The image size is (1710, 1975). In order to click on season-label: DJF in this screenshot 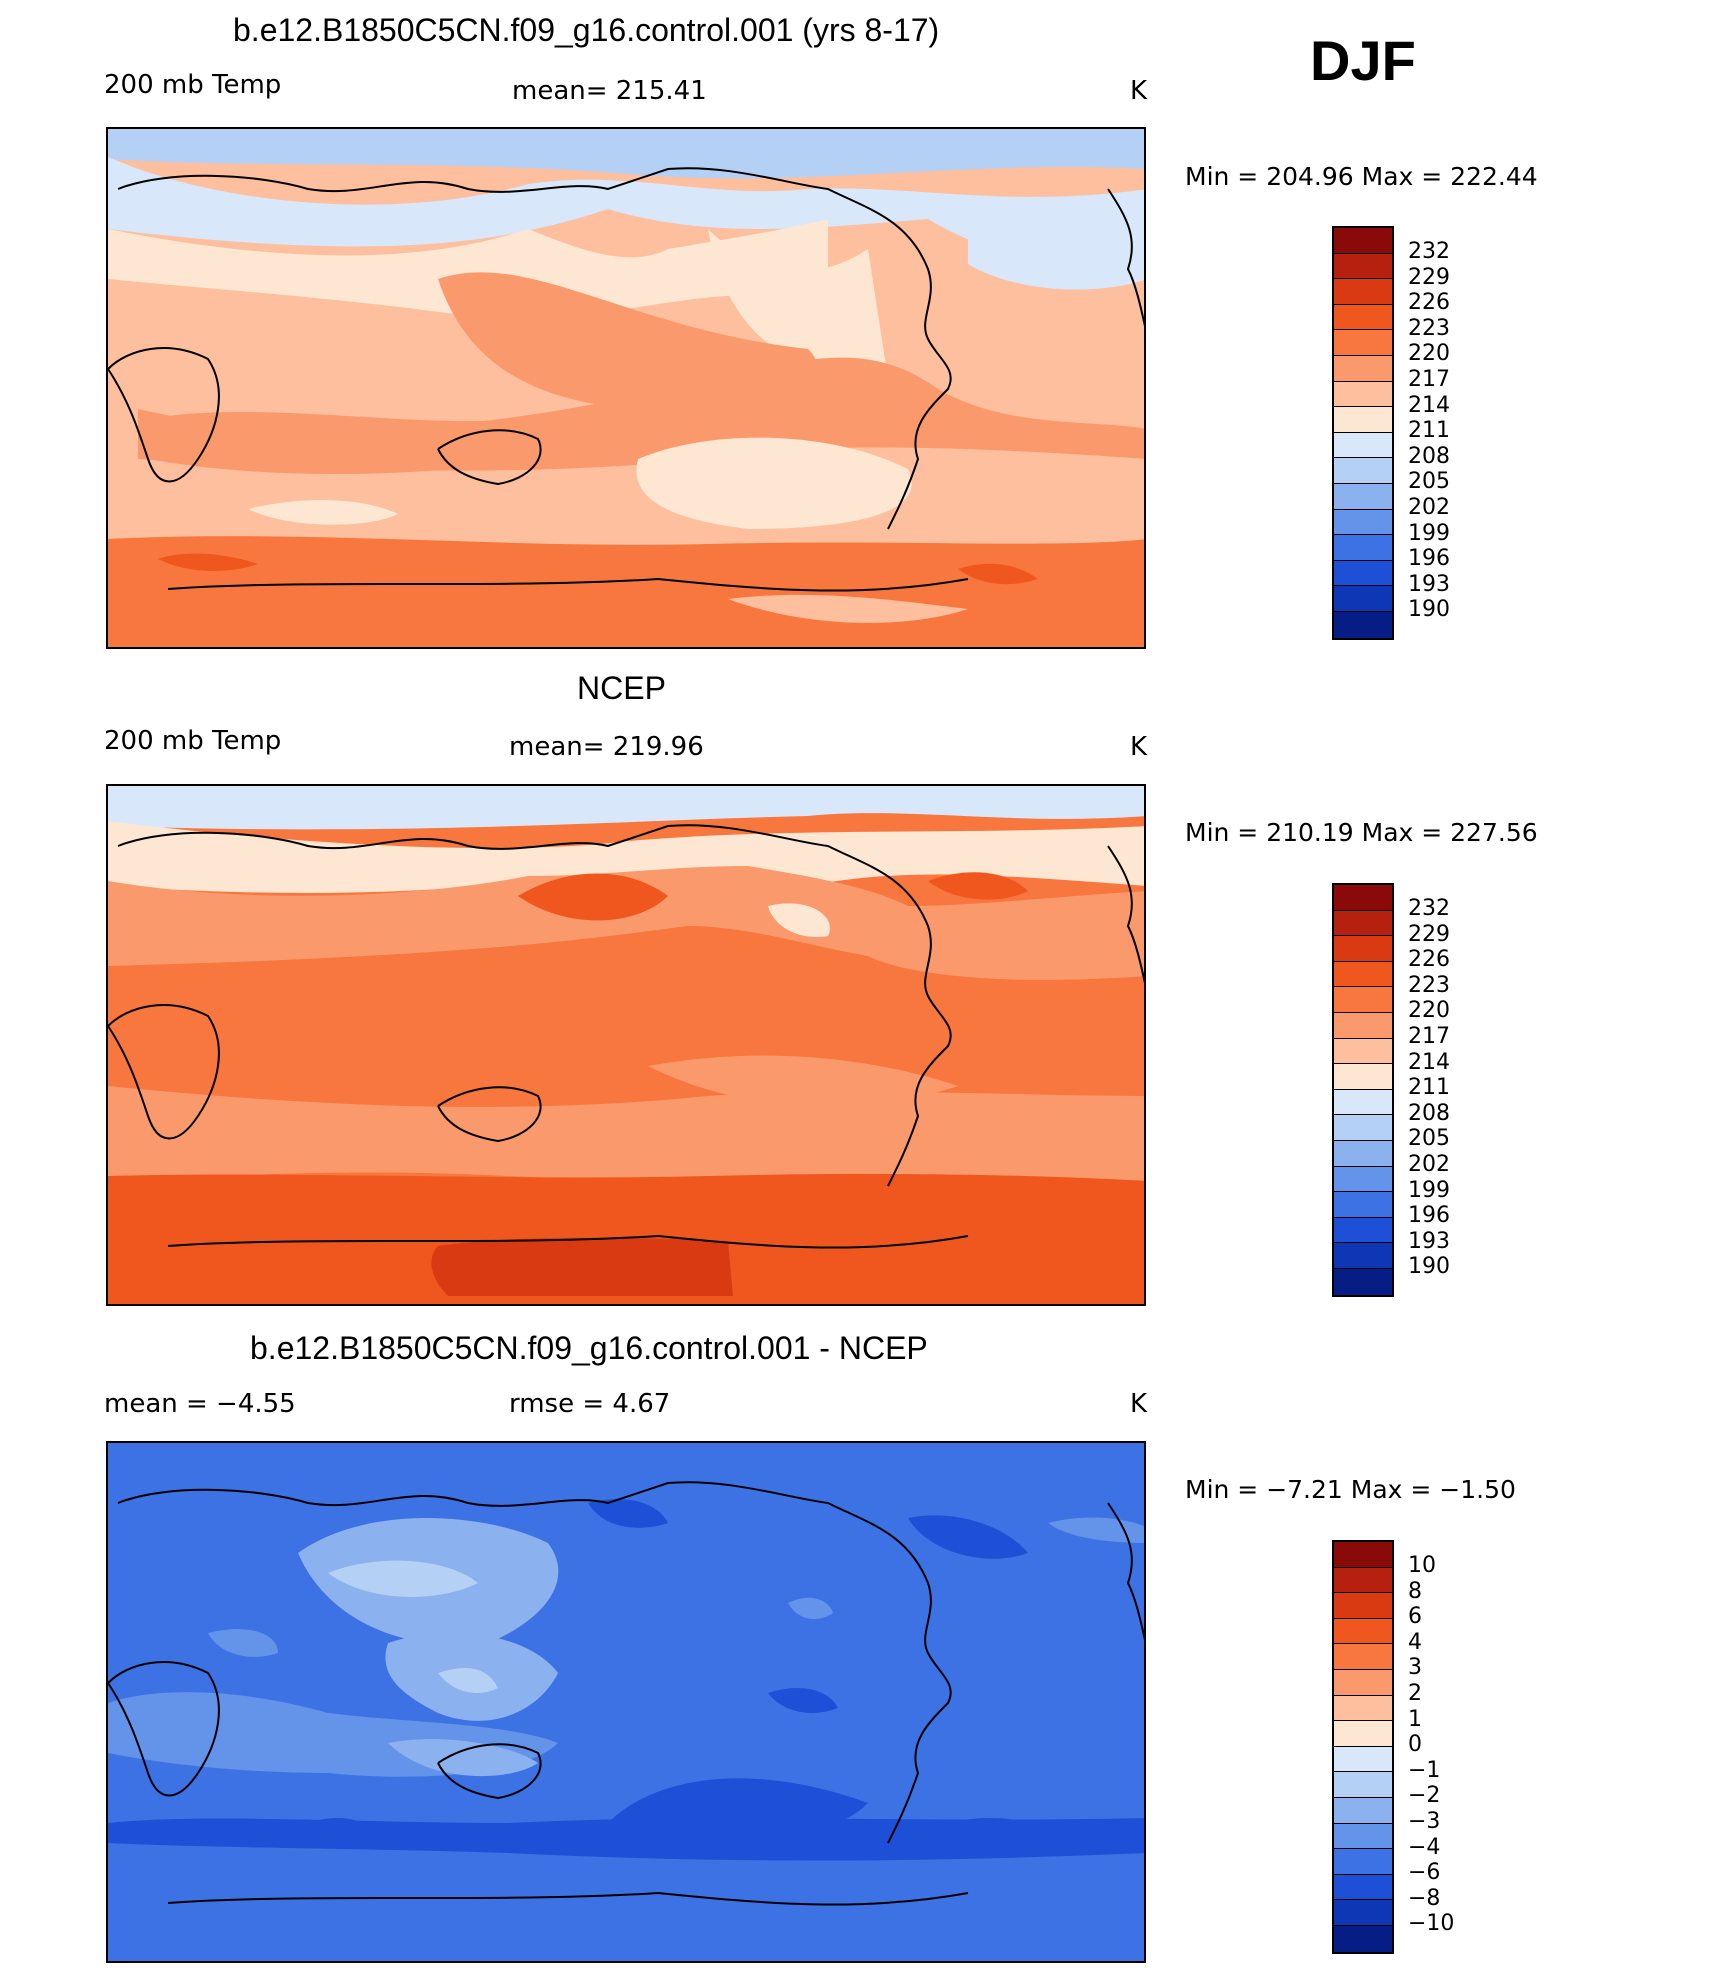, I will do `click(1363, 60)`.